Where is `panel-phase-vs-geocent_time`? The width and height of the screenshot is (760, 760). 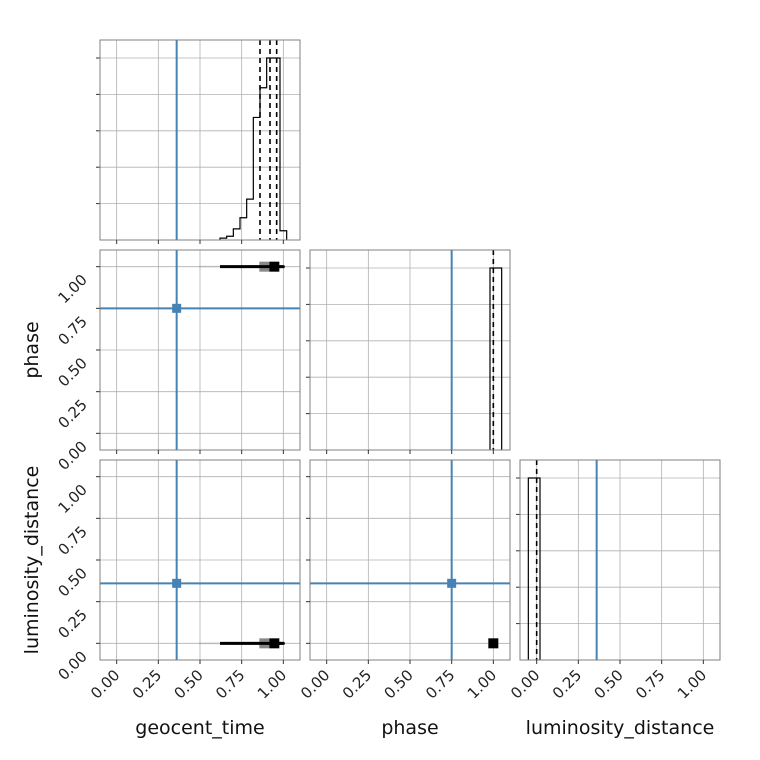 panel-phase-vs-geocent_time is located at coordinates (198, 351).